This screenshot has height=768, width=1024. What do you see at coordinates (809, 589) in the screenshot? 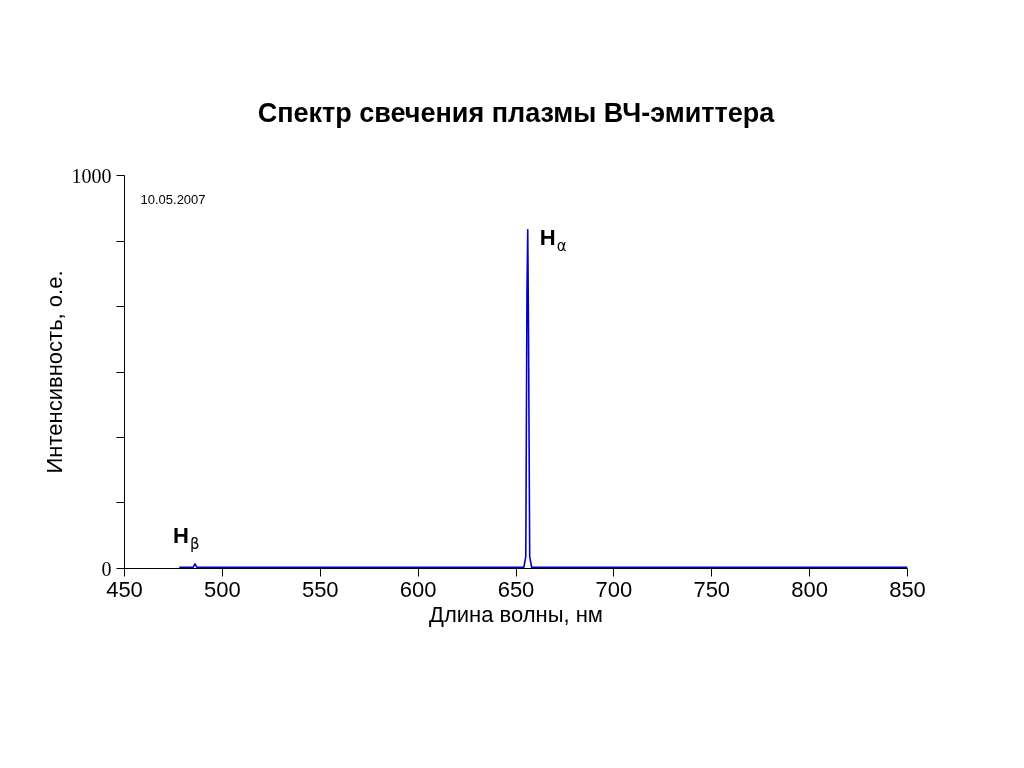
I see `x-tick-label: 800` at bounding box center [809, 589].